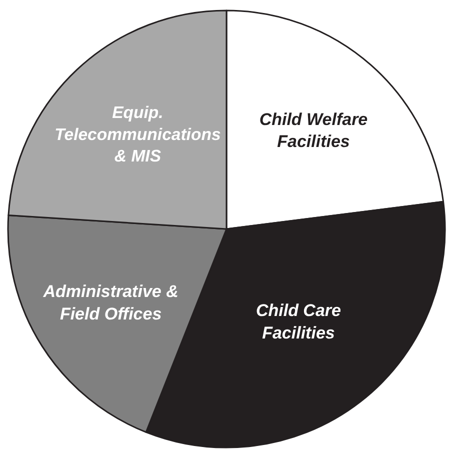 The width and height of the screenshot is (453, 458). Describe the element at coordinates (137, 134) in the screenshot. I see `slice-label: Equip. Telecommunications & MIS` at that location.